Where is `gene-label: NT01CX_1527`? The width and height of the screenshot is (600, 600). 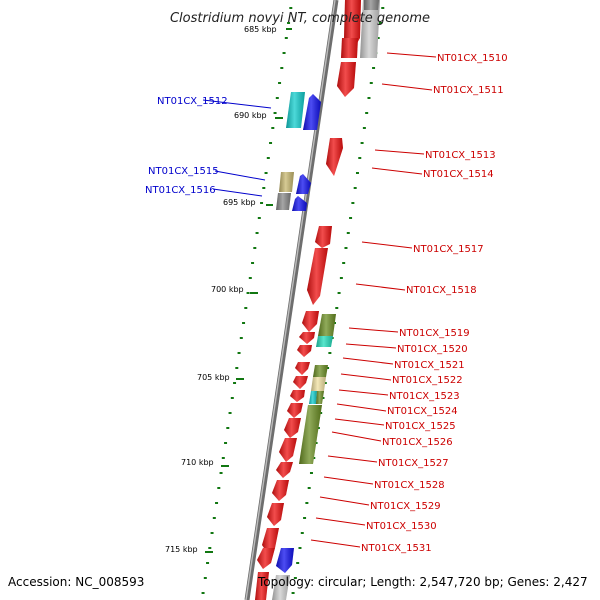
gene-label: NT01CX_1527 is located at coordinates (413, 463).